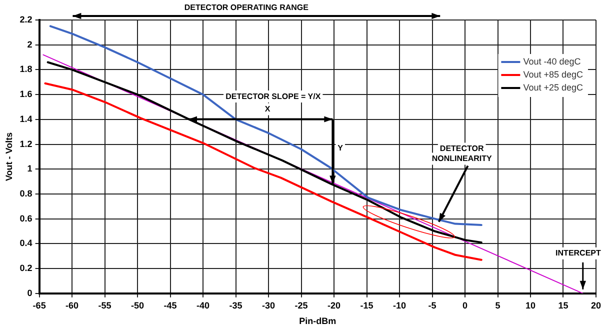 This screenshot has height=329, width=604. Describe the element at coordinates (203, 305) in the screenshot. I see `x-tick-label: -40` at that location.